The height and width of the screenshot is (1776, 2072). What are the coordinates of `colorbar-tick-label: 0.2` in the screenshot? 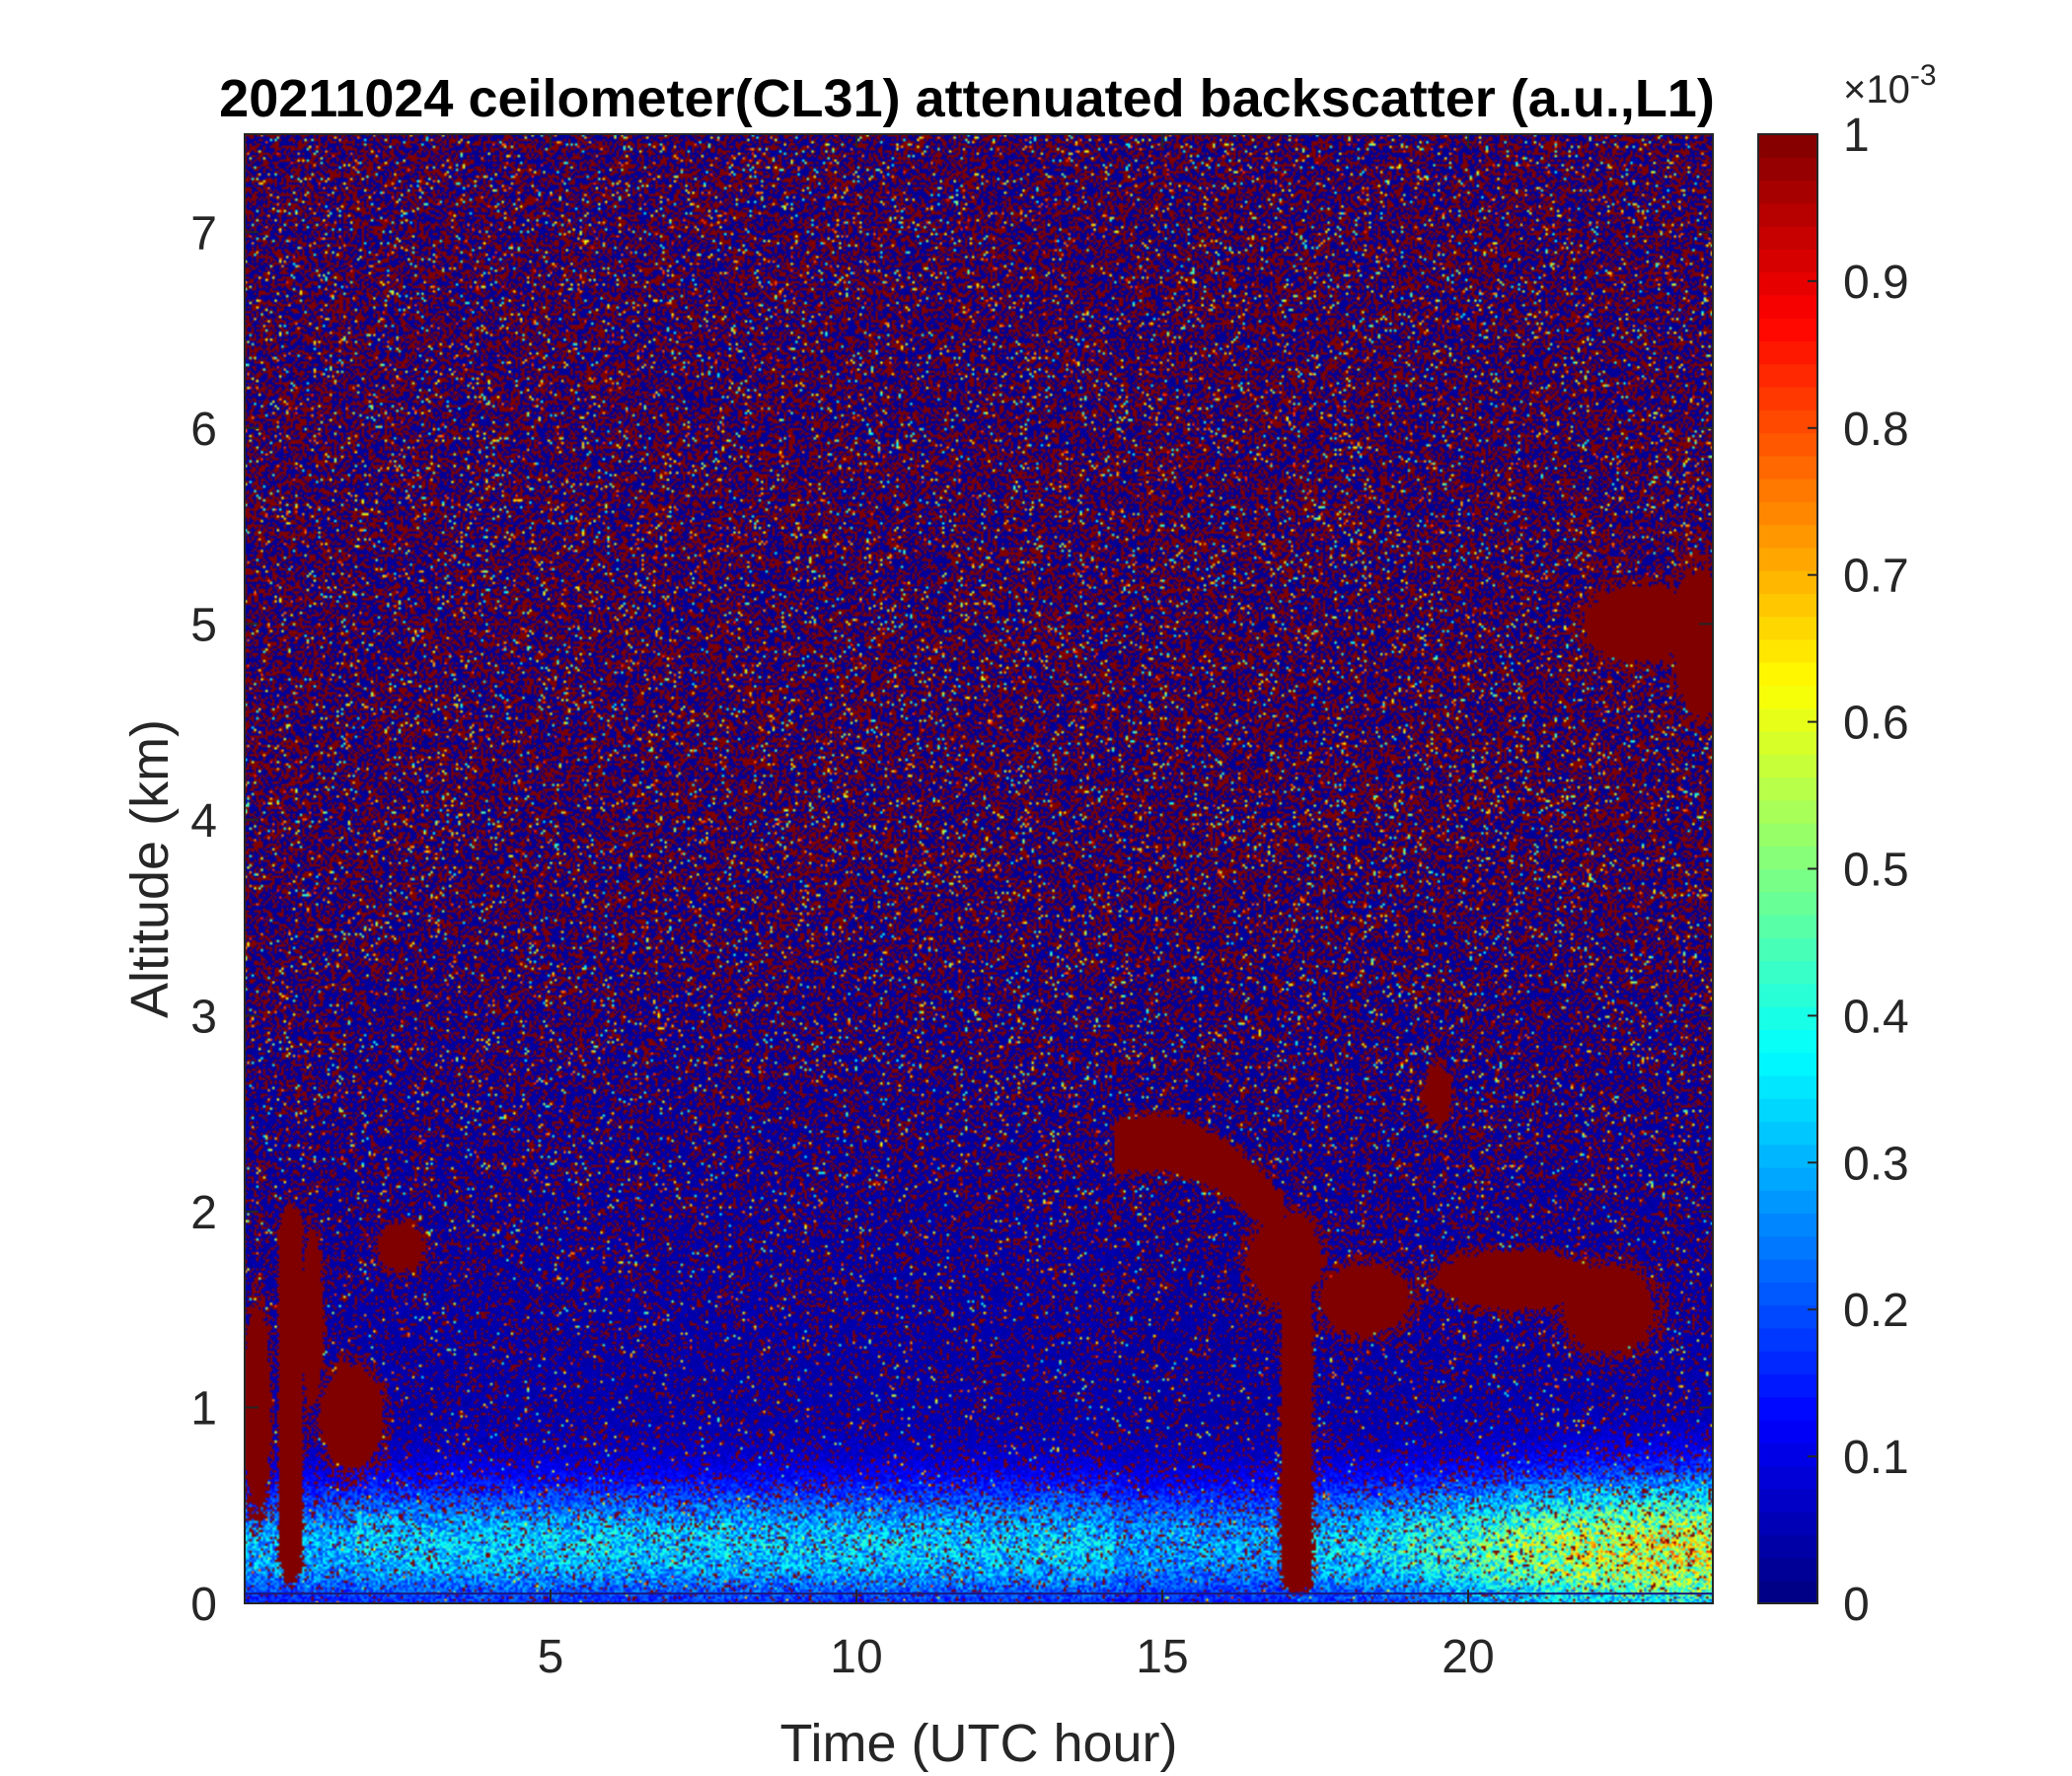 It's located at (1876, 1311).